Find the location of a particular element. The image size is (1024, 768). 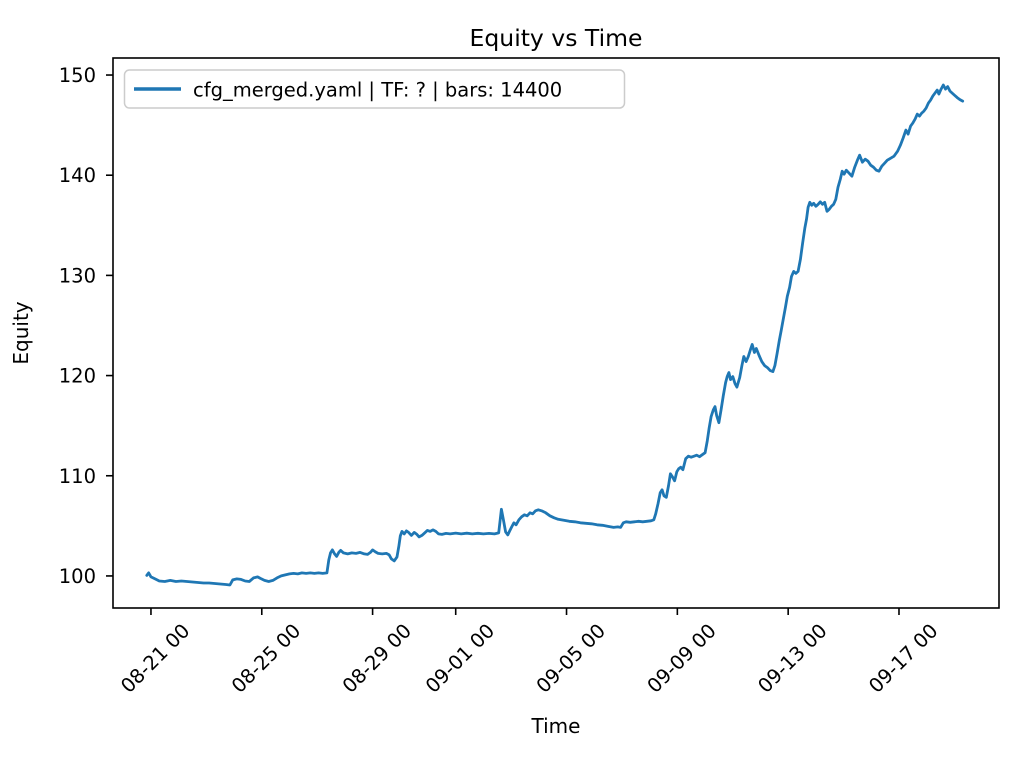

x-axis-label: Time is located at coordinates (556, 726).